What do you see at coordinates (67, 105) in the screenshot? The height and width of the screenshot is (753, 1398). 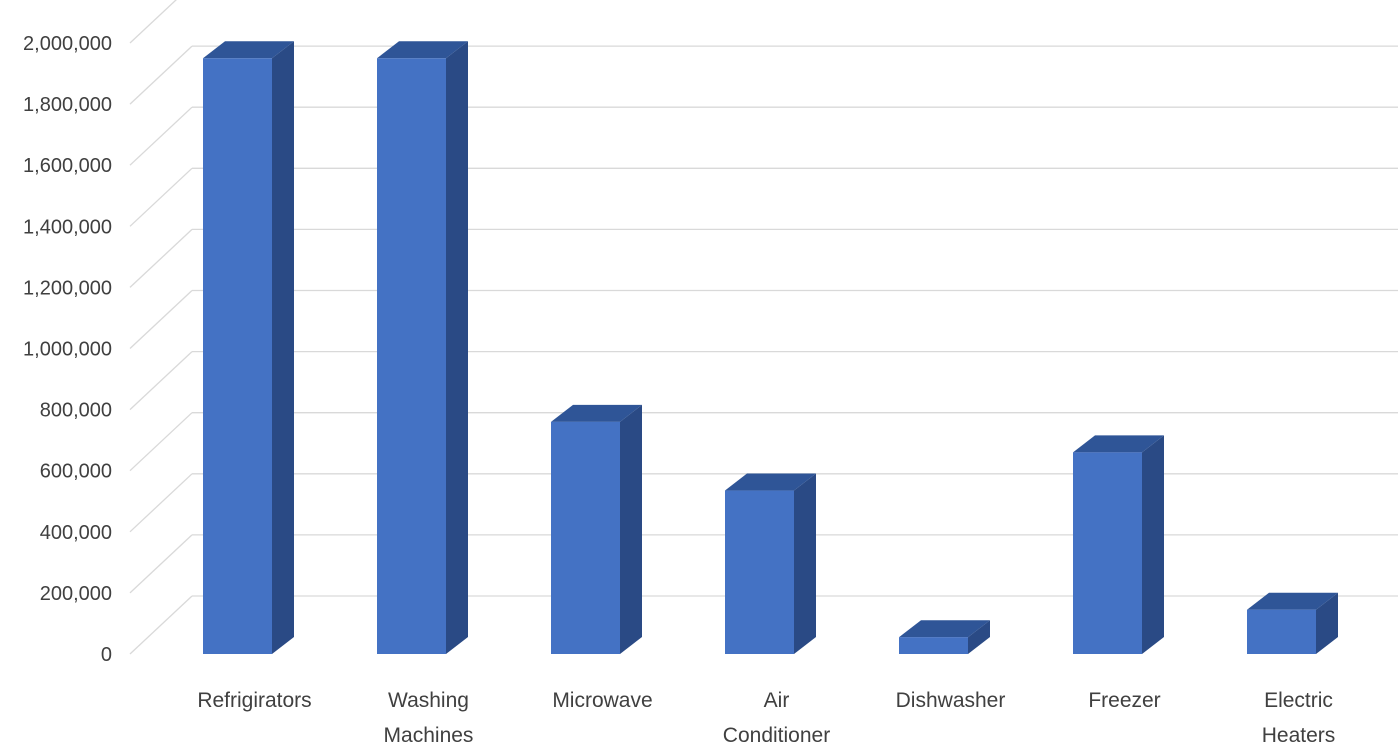 I see `y-tick-label: 1,800,000` at bounding box center [67, 105].